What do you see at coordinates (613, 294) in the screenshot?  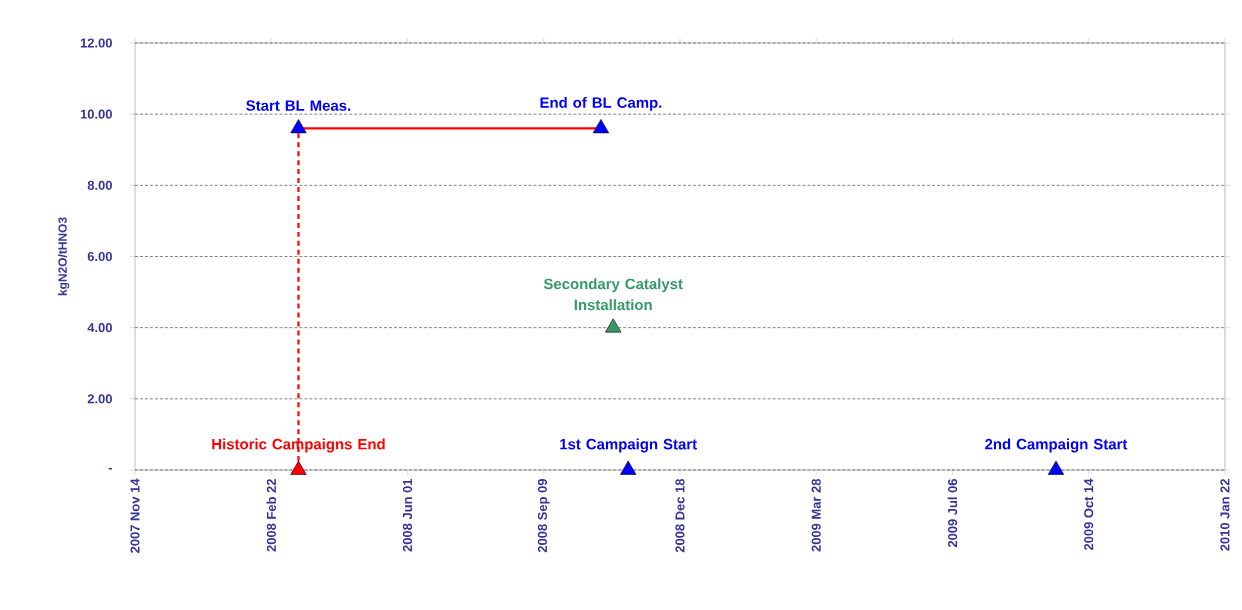 I see `series-label: Secondary Catalyst Installation` at bounding box center [613, 294].